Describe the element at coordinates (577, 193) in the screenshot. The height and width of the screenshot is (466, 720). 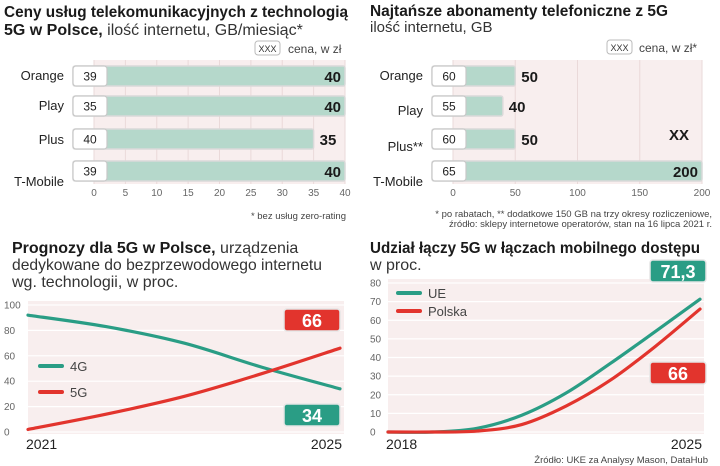
I see `x-tick-label: 100` at that location.